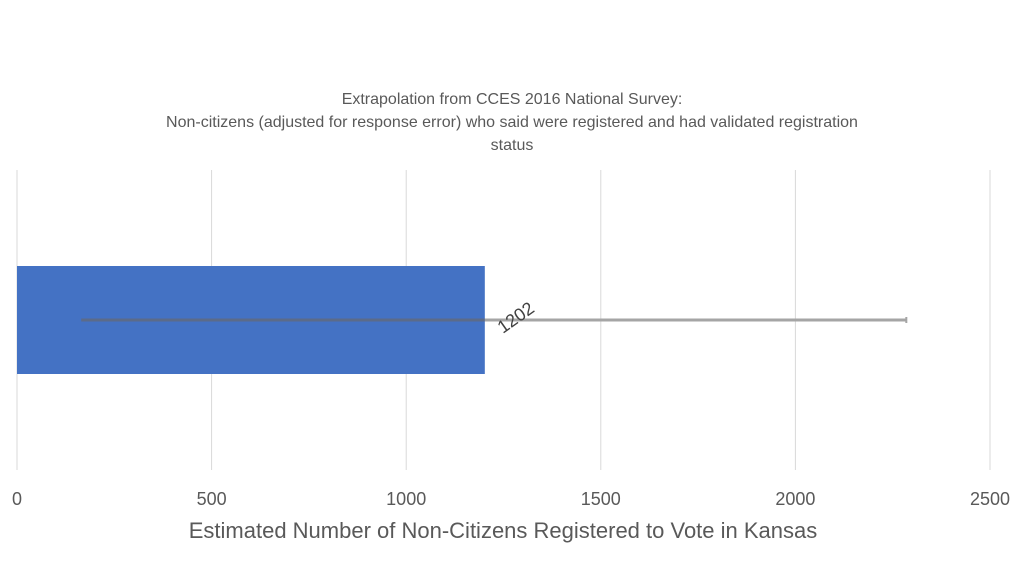 The width and height of the screenshot is (1024, 576). I want to click on chart-title-line-3: status, so click(512, 145).